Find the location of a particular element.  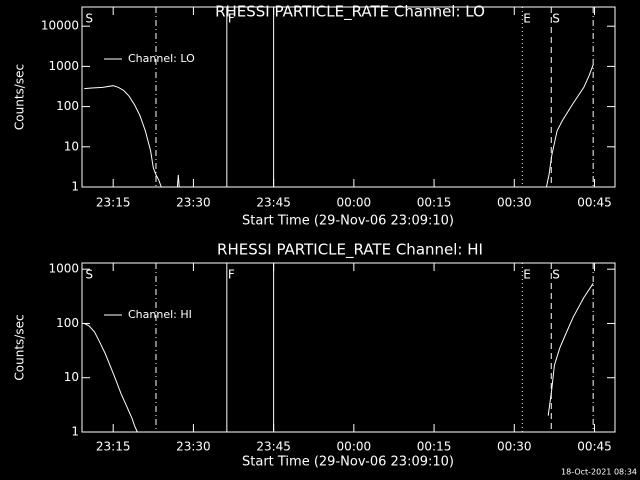

legend-label: Channel: LO is located at coordinates (161, 58).